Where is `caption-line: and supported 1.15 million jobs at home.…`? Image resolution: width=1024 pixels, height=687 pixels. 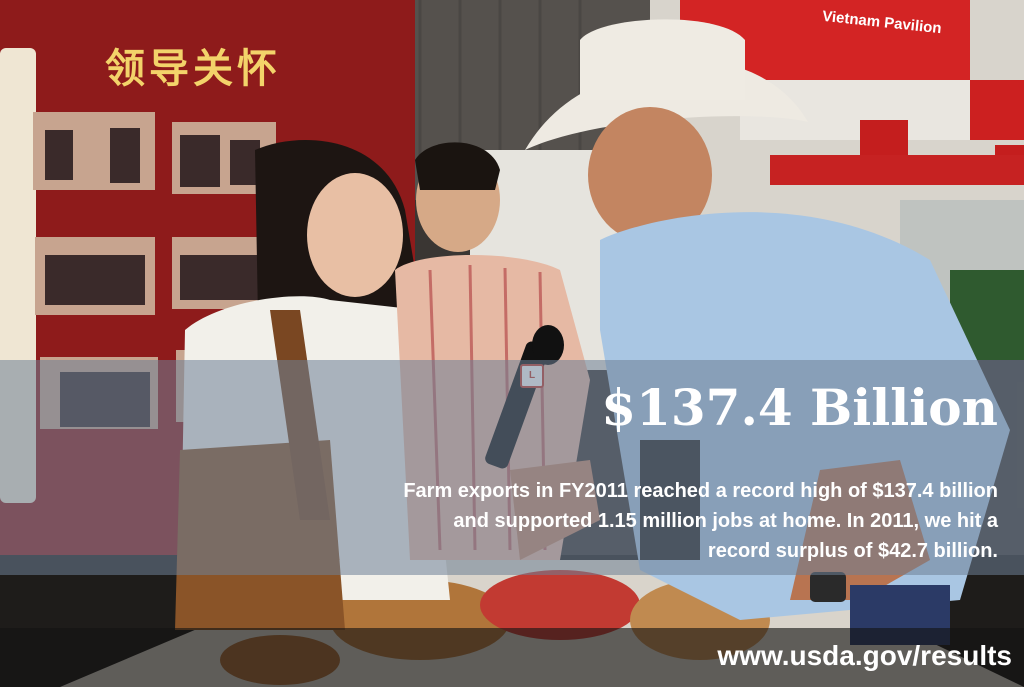 caption-line: and supported 1.15 million jobs at home.… is located at coordinates (725, 521).